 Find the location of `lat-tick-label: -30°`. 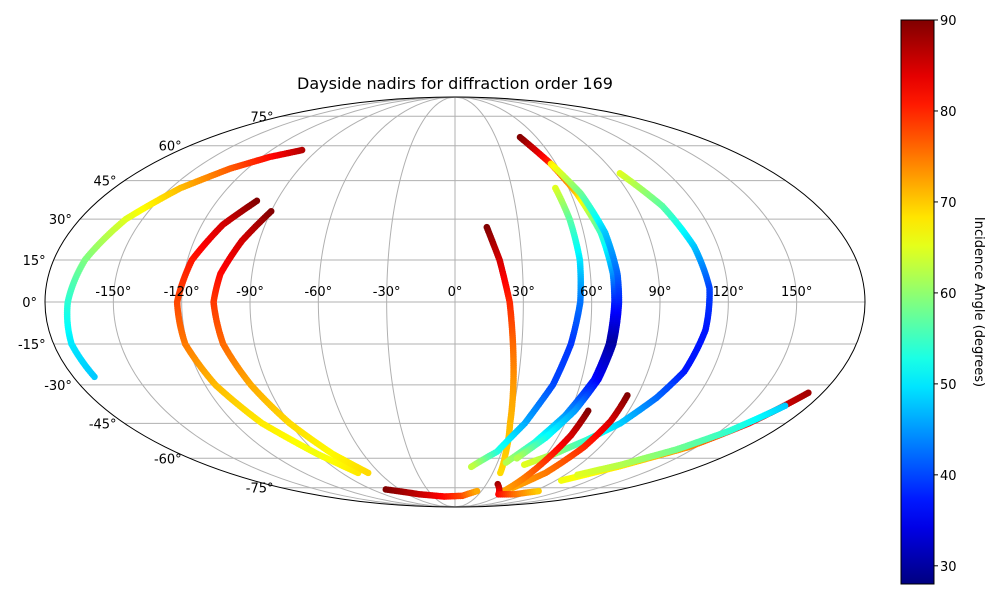

lat-tick-label: -30° is located at coordinates (58, 386).